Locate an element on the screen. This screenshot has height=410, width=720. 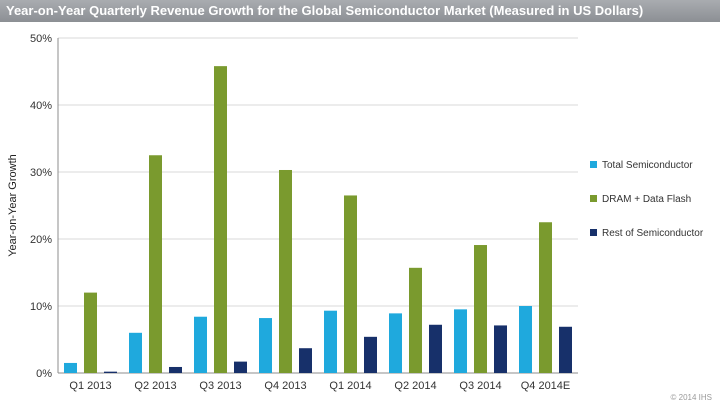
legend-label: Rest of Semiconductor is located at coordinates (653, 233).